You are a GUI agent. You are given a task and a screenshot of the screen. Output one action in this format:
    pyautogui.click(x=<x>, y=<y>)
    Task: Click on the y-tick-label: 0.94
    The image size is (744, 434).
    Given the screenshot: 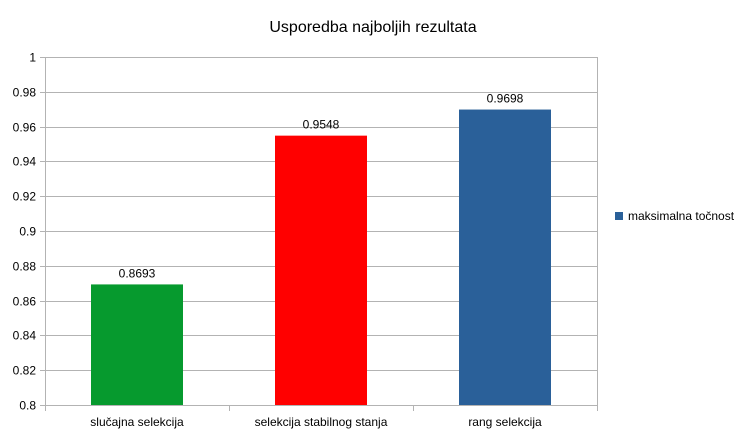 What is the action you would take?
    pyautogui.click(x=25, y=162)
    